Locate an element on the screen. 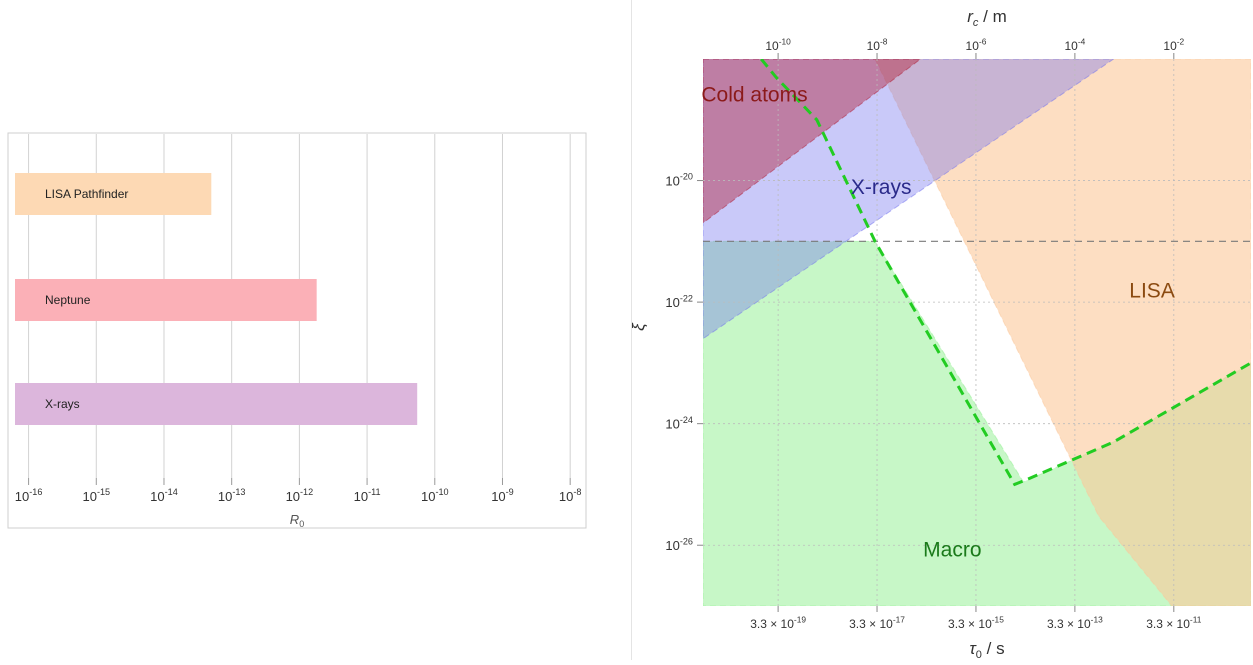 This screenshot has width=1253, height=665. left-x-tick-label: 10⁻¹¹ is located at coordinates (367, 495).